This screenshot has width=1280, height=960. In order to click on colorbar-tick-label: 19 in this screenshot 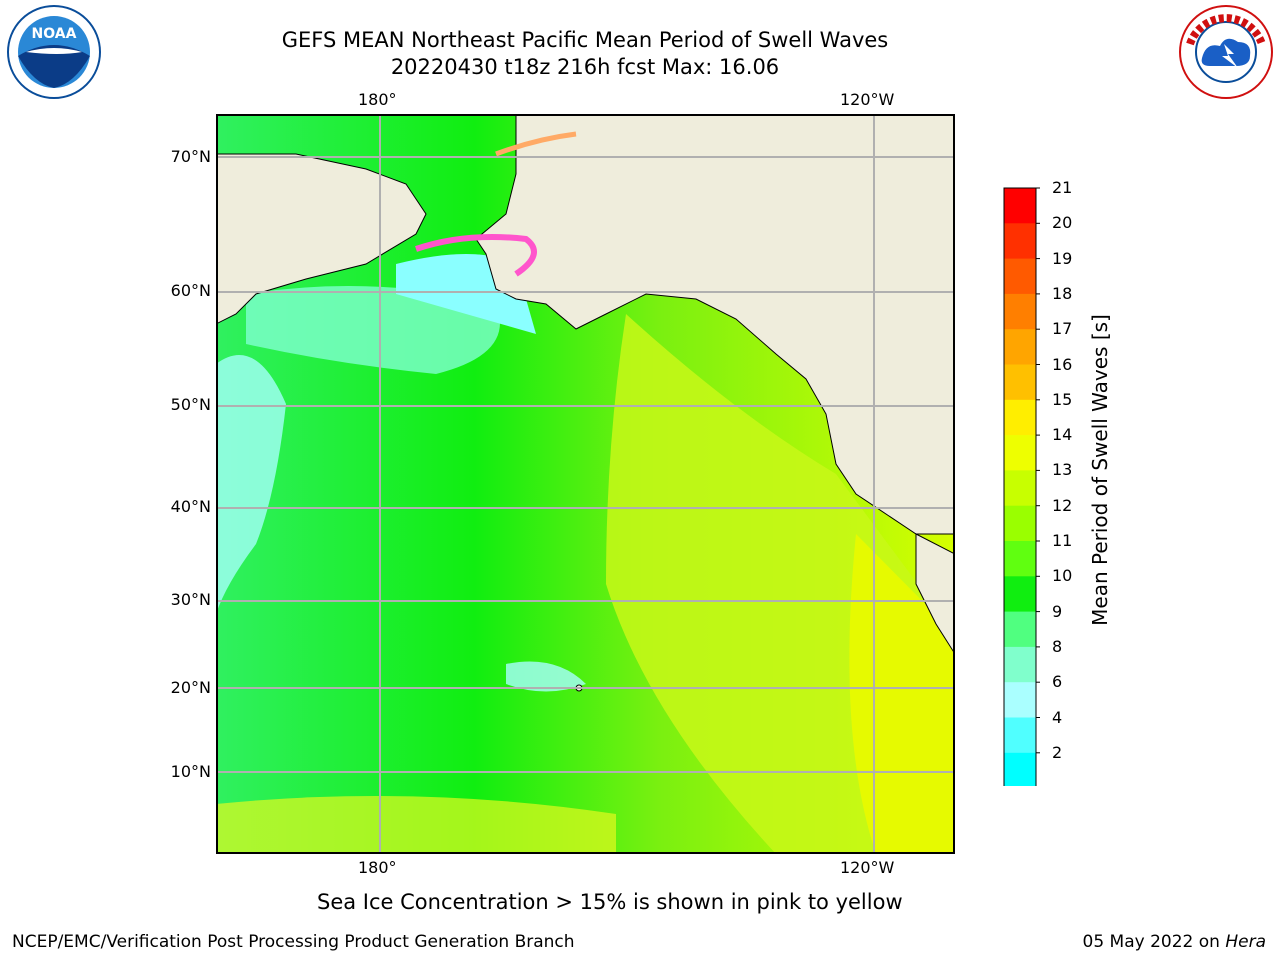, I will do `click(1062, 258)`.